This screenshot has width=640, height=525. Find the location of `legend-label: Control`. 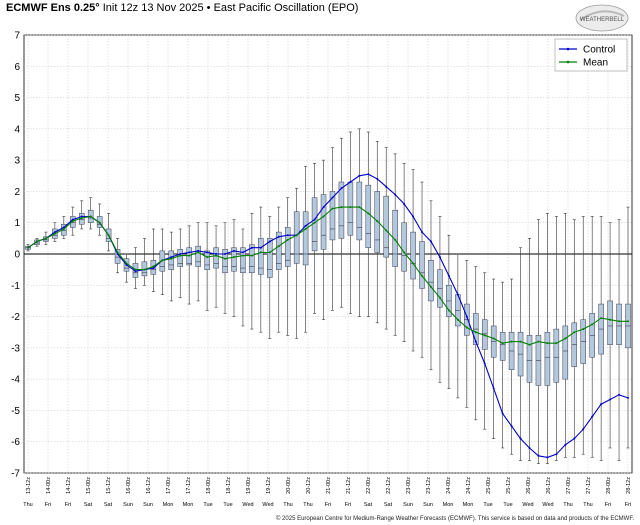

legend-label: Control is located at coordinates (599, 50).